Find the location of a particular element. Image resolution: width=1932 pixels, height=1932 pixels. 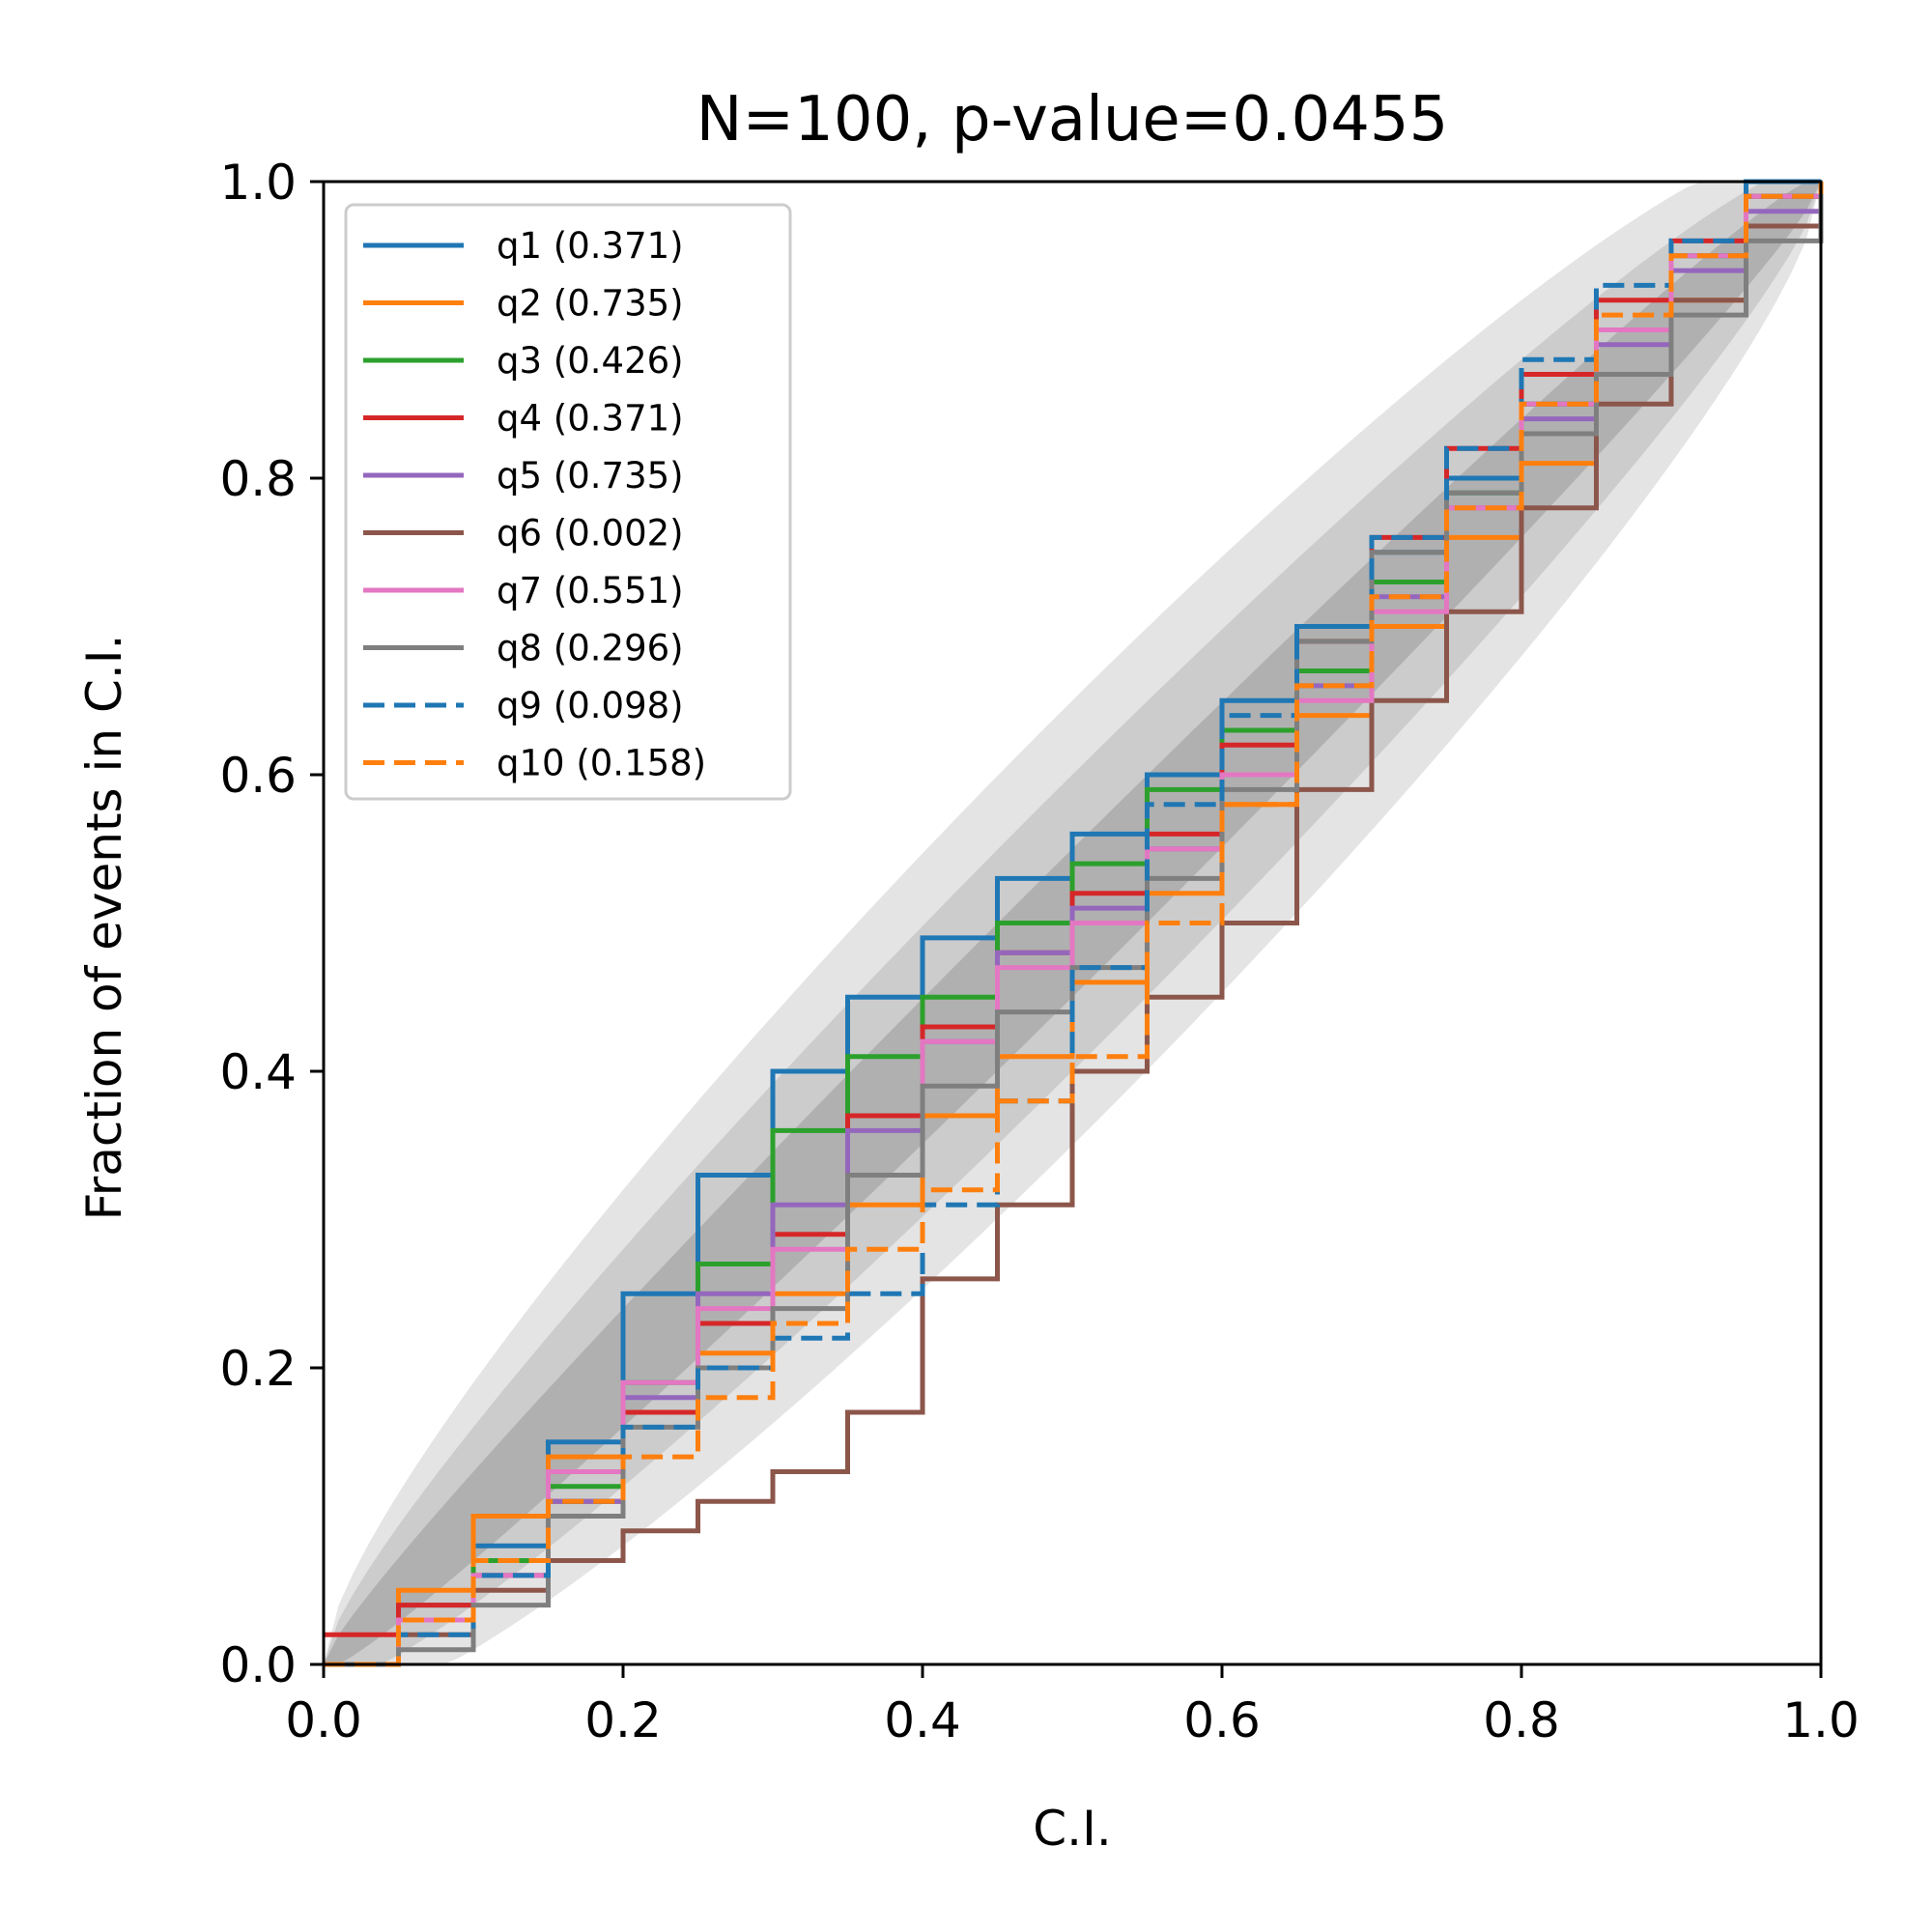

x-axis-label: C.I. is located at coordinates (1072, 1829).